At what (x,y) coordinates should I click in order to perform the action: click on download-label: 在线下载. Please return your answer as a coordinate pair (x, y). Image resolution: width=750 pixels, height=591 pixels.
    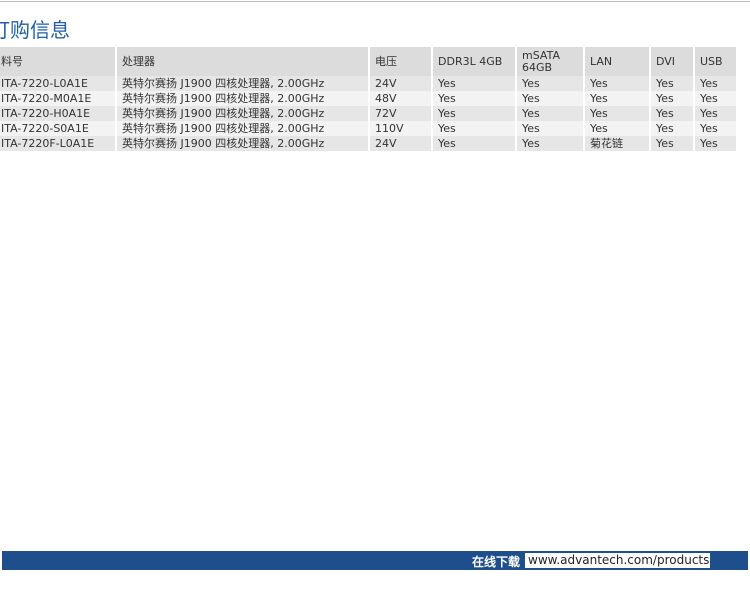
    Looking at the image, I should click on (496, 562).